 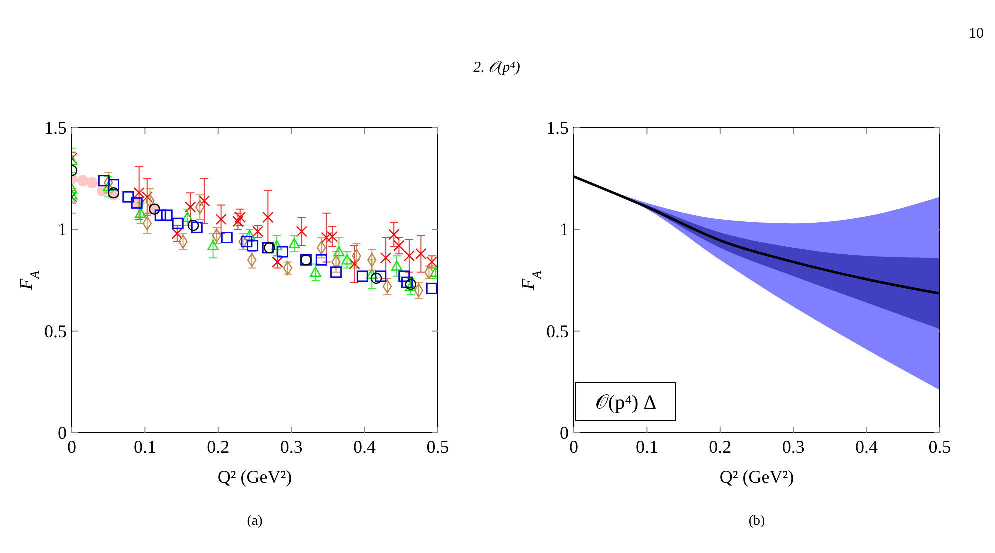 What do you see at coordinates (255, 521) in the screenshot?
I see `text: (a)` at bounding box center [255, 521].